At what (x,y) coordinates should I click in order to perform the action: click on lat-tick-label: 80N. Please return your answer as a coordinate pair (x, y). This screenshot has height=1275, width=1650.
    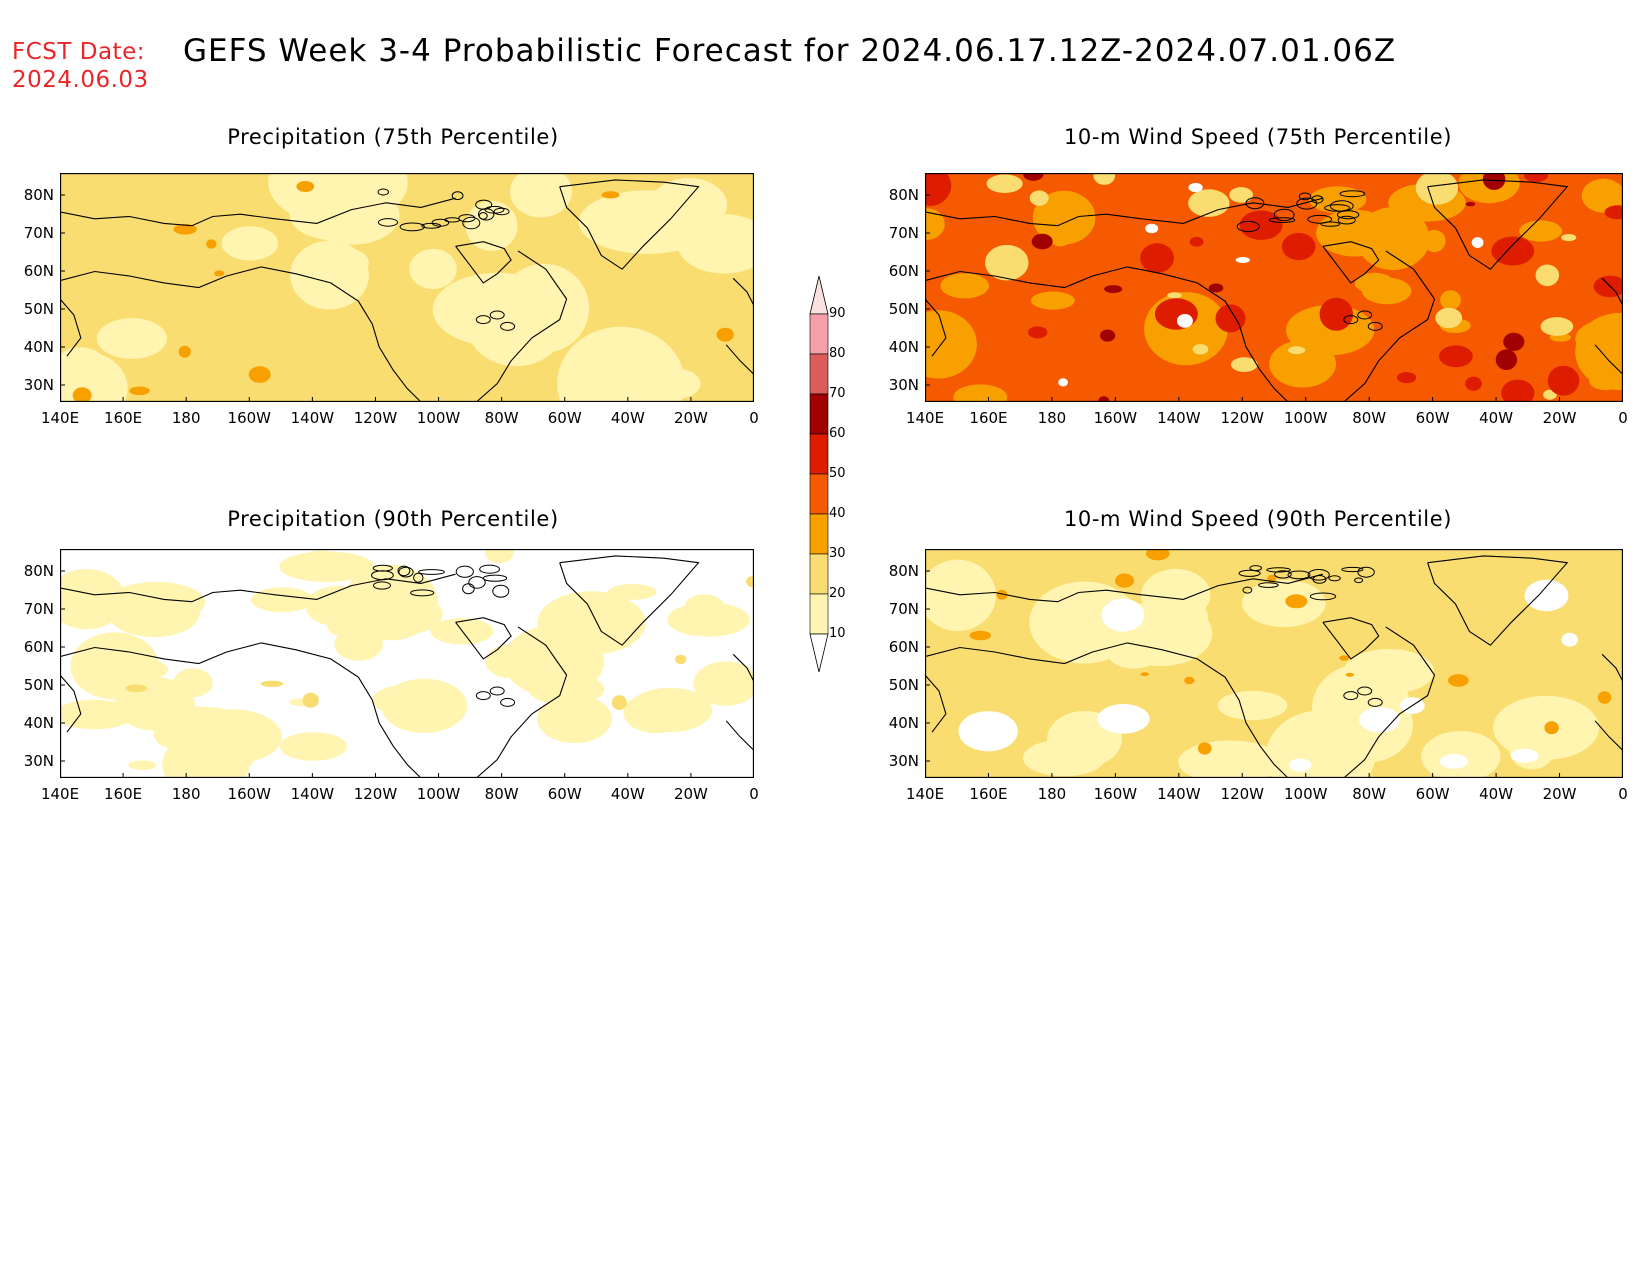
    Looking at the image, I should click on (903, 195).